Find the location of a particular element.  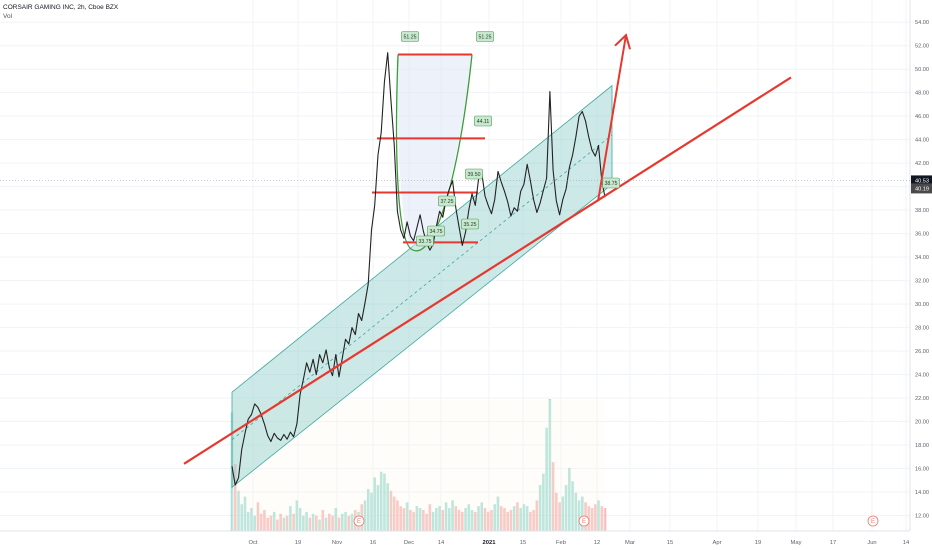

time-tick-label: 19 is located at coordinates (758, 543).